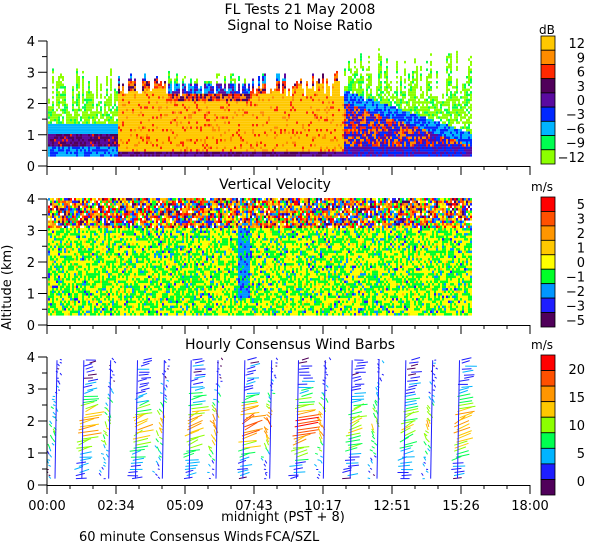  What do you see at coordinates (283, 517) in the screenshot?
I see `x-axis-label: midnight (PST + 8)` at bounding box center [283, 517].